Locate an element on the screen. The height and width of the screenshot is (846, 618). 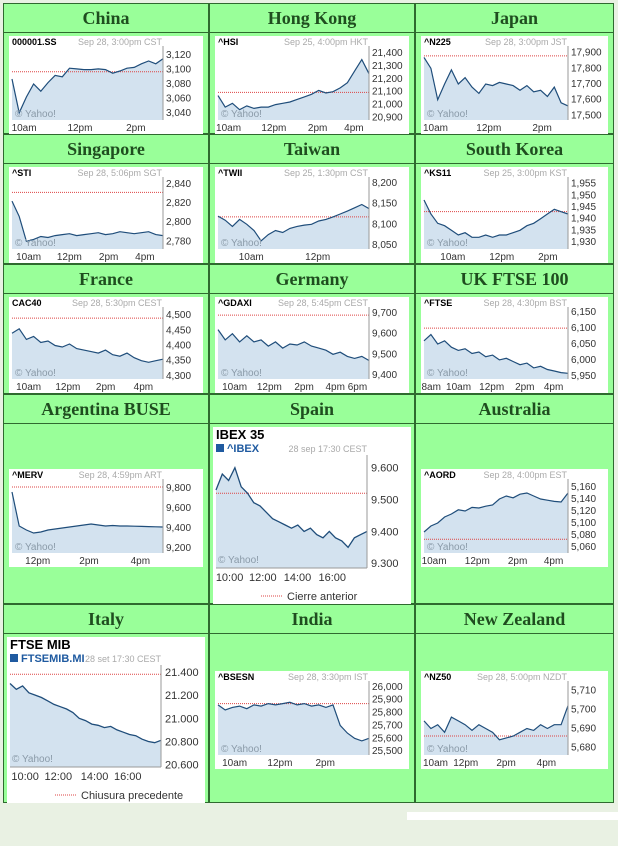
y-tick-label: 9.500 is located at coordinates (385, 501).